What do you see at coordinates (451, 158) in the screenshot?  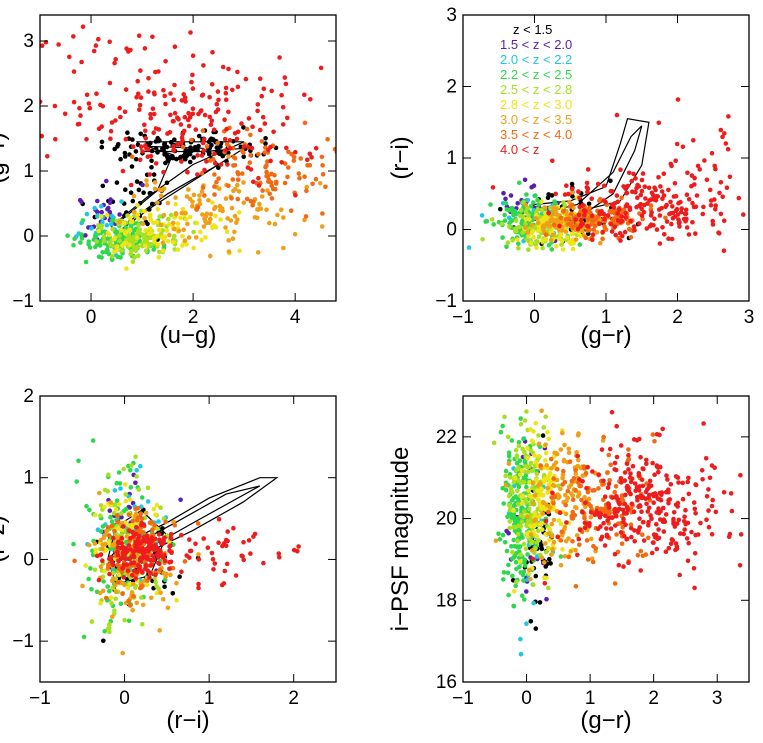 I see `y-tick-label: 1` at bounding box center [451, 158].